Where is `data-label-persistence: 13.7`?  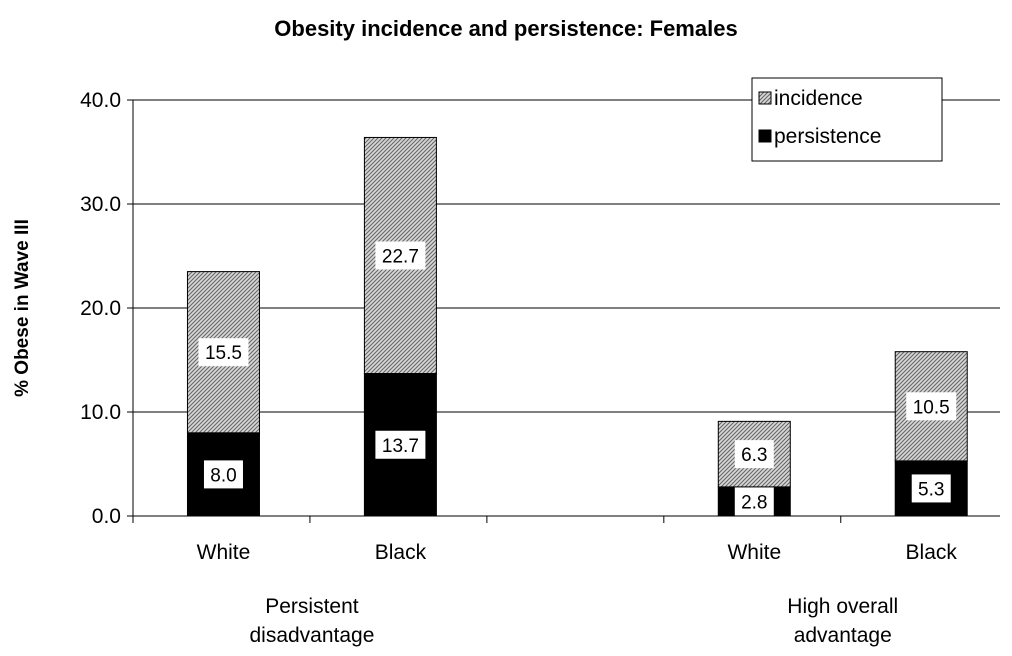 data-label-persistence: 13.7 is located at coordinates (400, 446).